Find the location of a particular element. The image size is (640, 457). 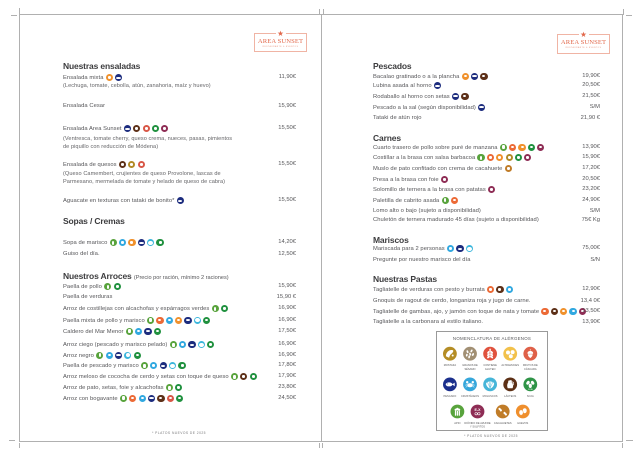

svg-text: APIO is located at coordinates (457, 423).